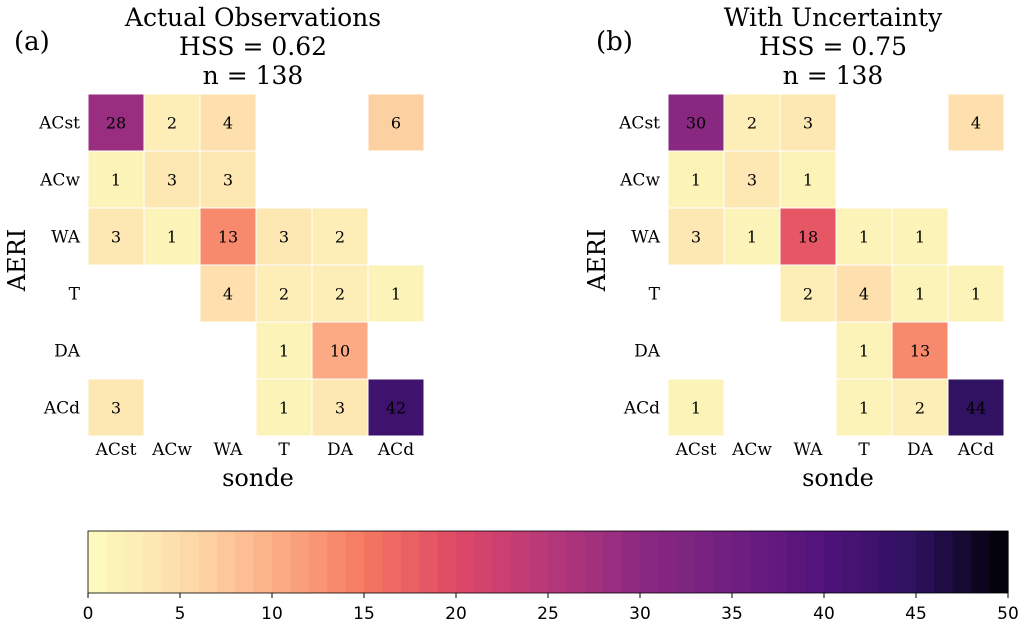 The height and width of the screenshot is (632, 1024). I want to click on panel-a-cell-ACw-ACw, so click(172, 179).